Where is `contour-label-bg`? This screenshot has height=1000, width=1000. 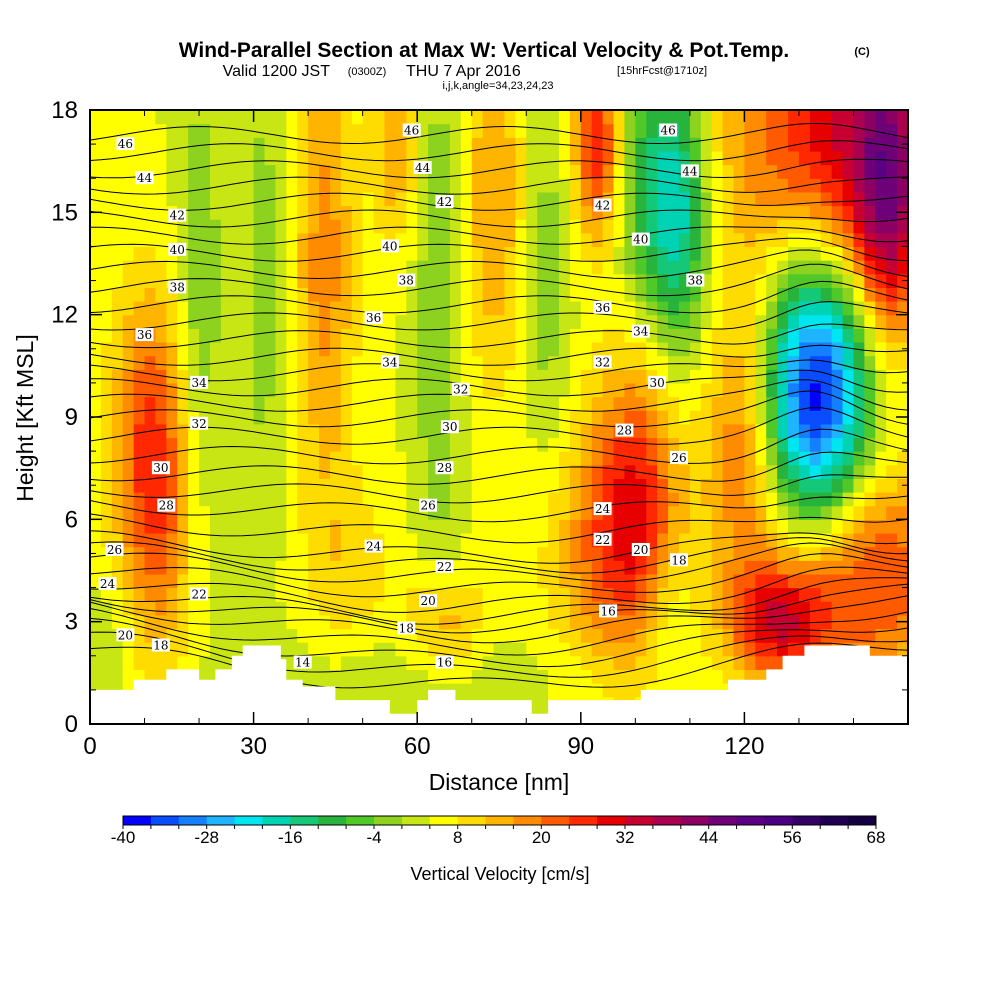
contour-label-bg is located at coordinates (602, 509).